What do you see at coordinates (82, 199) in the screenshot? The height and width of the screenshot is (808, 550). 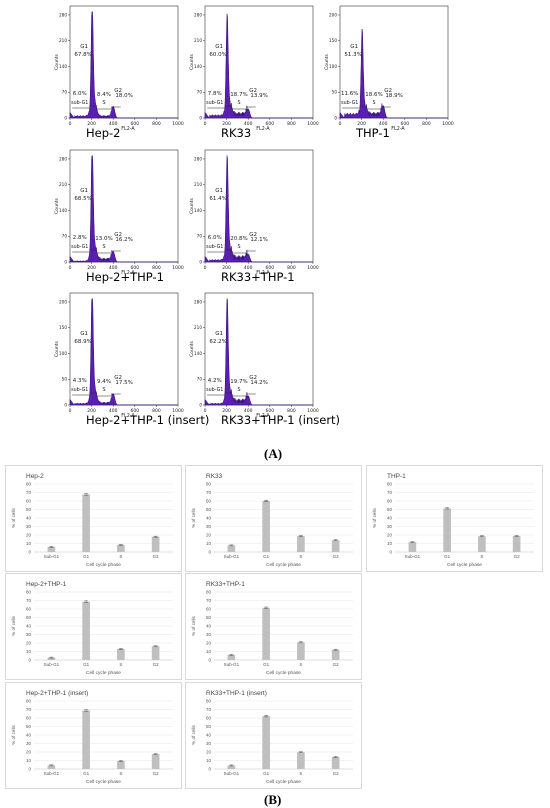 I see `g1-percent: 68.5%` at bounding box center [82, 199].